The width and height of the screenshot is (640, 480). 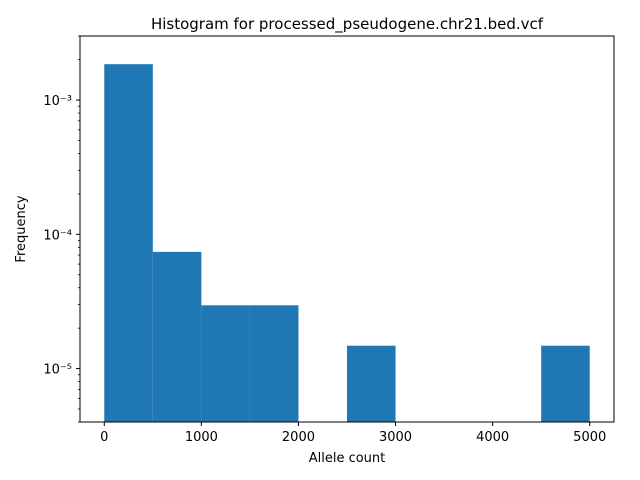 What do you see at coordinates (21, 228) in the screenshot?
I see `y-axis-label: Frequency` at bounding box center [21, 228].